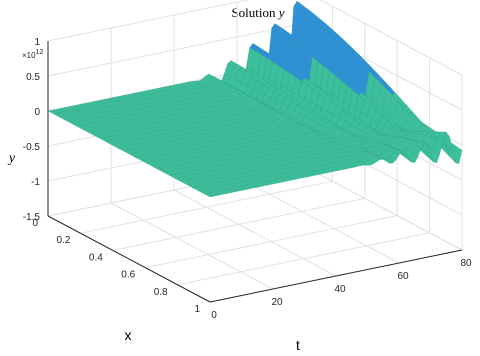 The image size is (480, 356). What do you see at coordinates (257, 12) in the screenshot?
I see `chart-title: Solution y` at bounding box center [257, 12].